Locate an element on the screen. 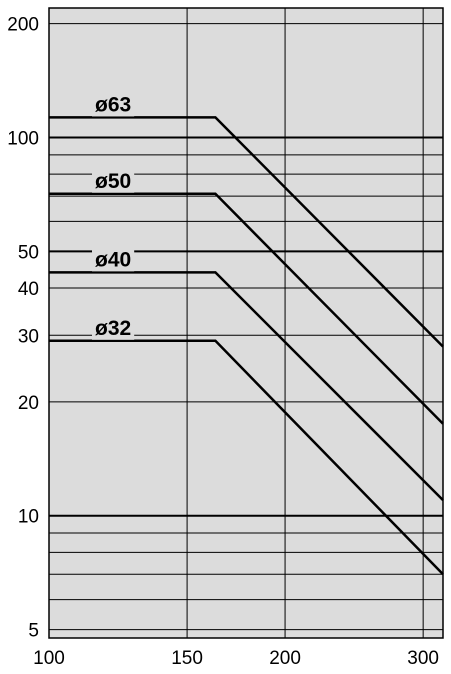  y-axis-ticks: 5 10 20 30 40 50 100 200 is located at coordinates (23, 328).